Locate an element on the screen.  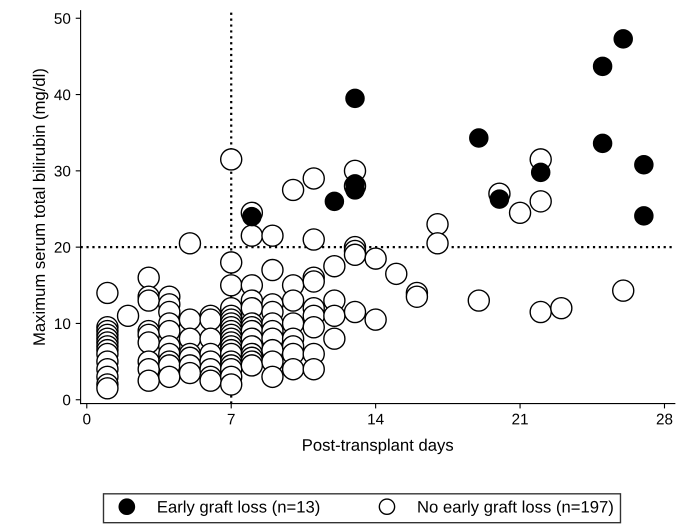
y-tick-label: 0 is located at coordinates (66, 400).